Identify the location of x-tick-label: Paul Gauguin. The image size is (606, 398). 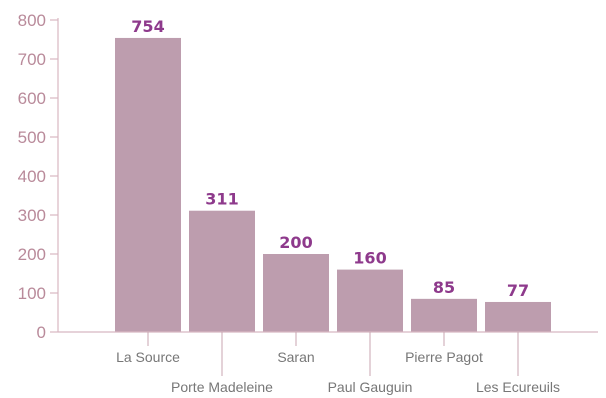
(370, 387).